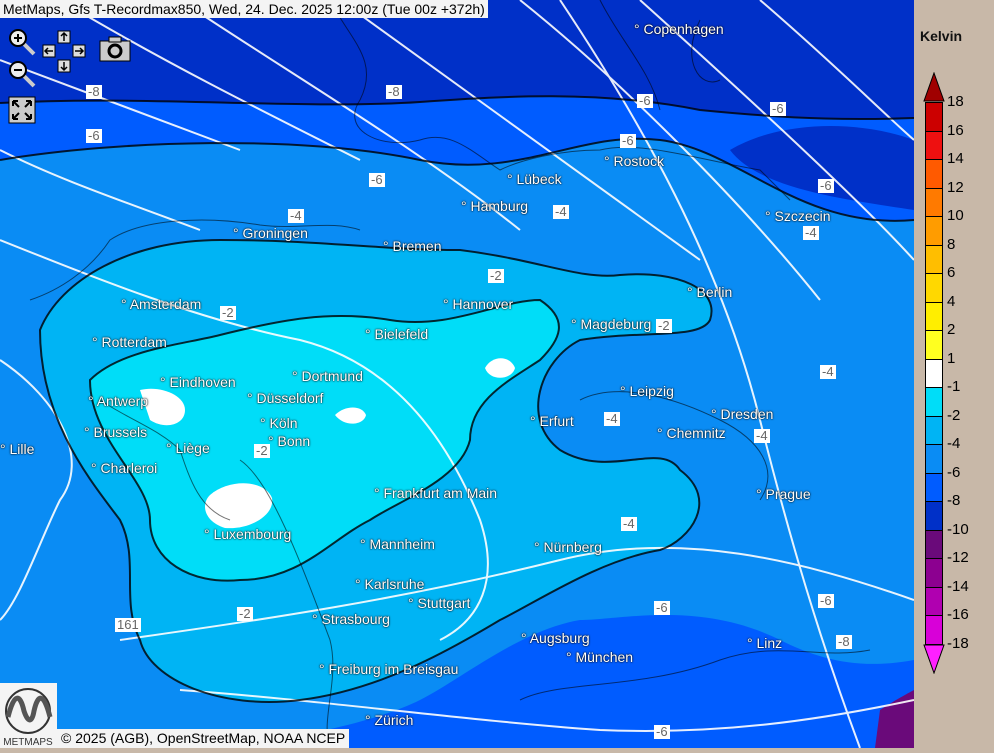 This screenshot has height=753, width=994. What do you see at coordinates (436, 493) in the screenshot?
I see `city-label: ° Frankfurt am Main` at bounding box center [436, 493].